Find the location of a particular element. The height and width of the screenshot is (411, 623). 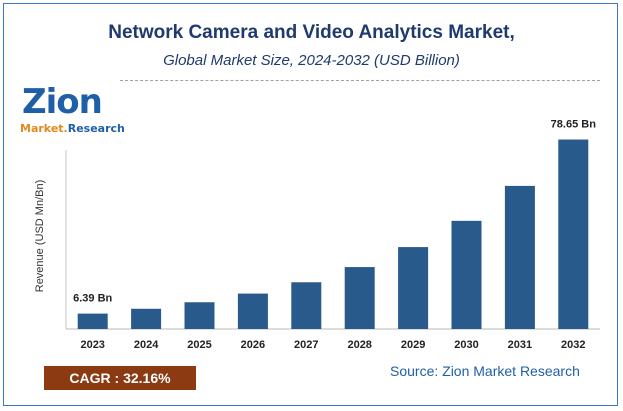

bar-2028 is located at coordinates (360, 298).